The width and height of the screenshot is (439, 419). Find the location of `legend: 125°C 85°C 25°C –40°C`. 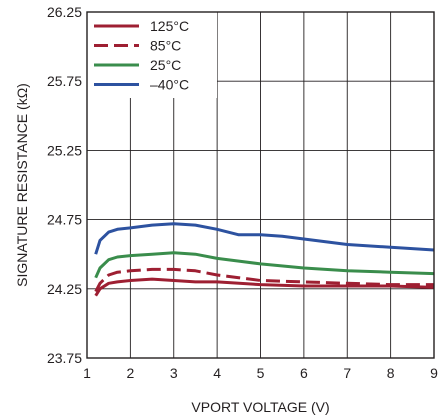

legend: 125°C 85°C 25°C –40°C is located at coordinates (152, 55).